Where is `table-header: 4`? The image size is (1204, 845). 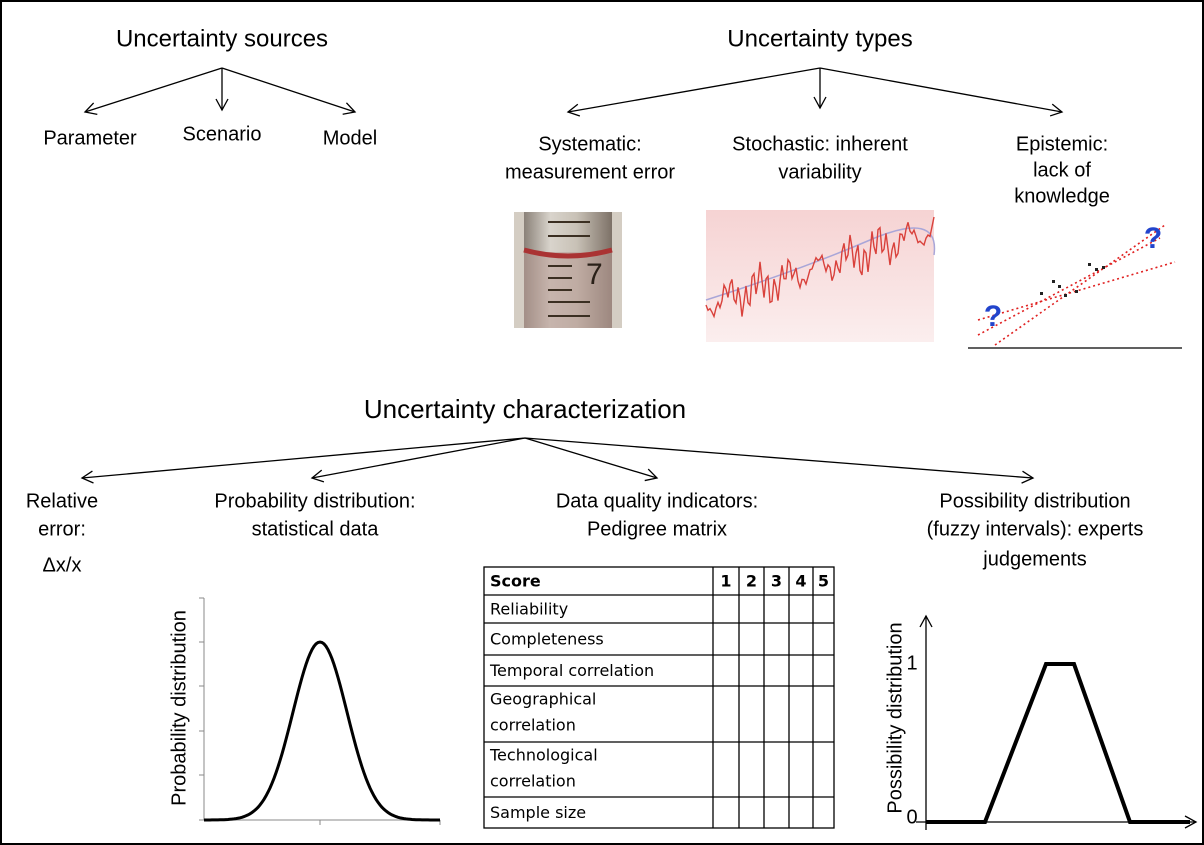
table-header: 4 is located at coordinates (800, 581).